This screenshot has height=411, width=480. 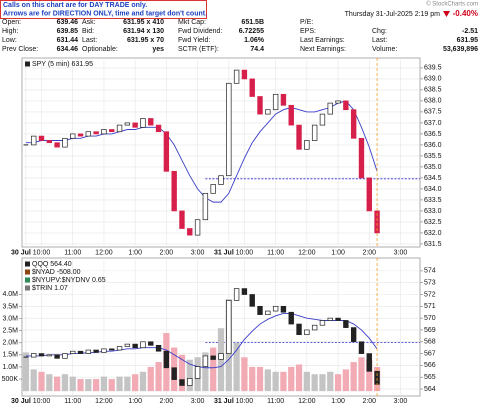 I want to click on y-tick-label: 3.5M, so click(x=10, y=306).